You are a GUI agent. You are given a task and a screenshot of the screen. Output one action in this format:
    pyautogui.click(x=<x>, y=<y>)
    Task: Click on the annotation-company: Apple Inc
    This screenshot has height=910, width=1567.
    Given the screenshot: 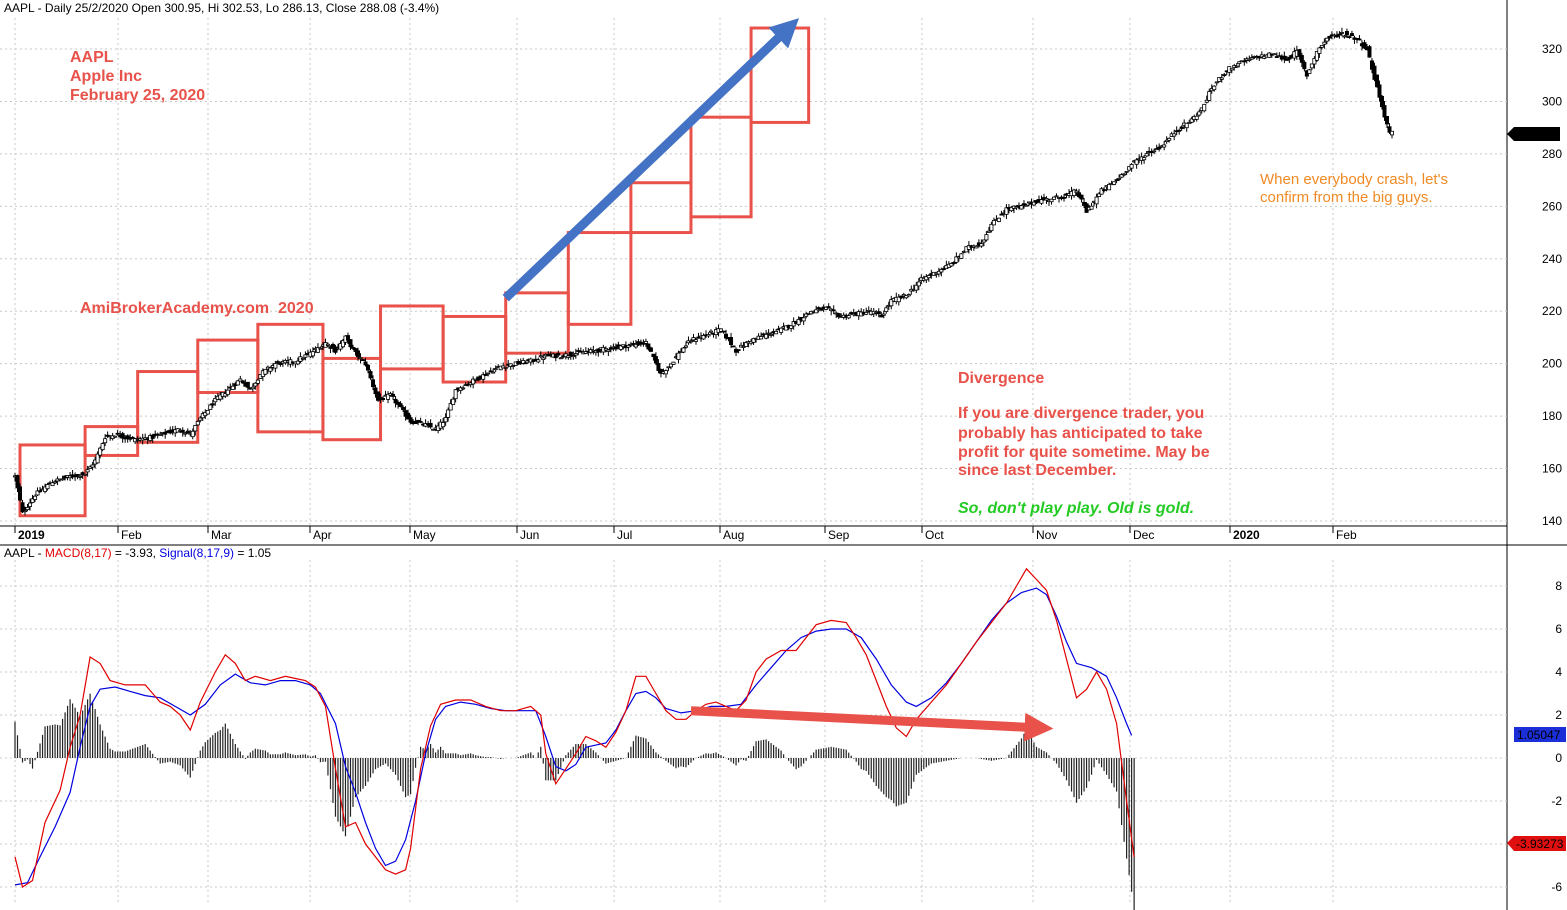 What is the action you would take?
    pyautogui.click(x=106, y=76)
    